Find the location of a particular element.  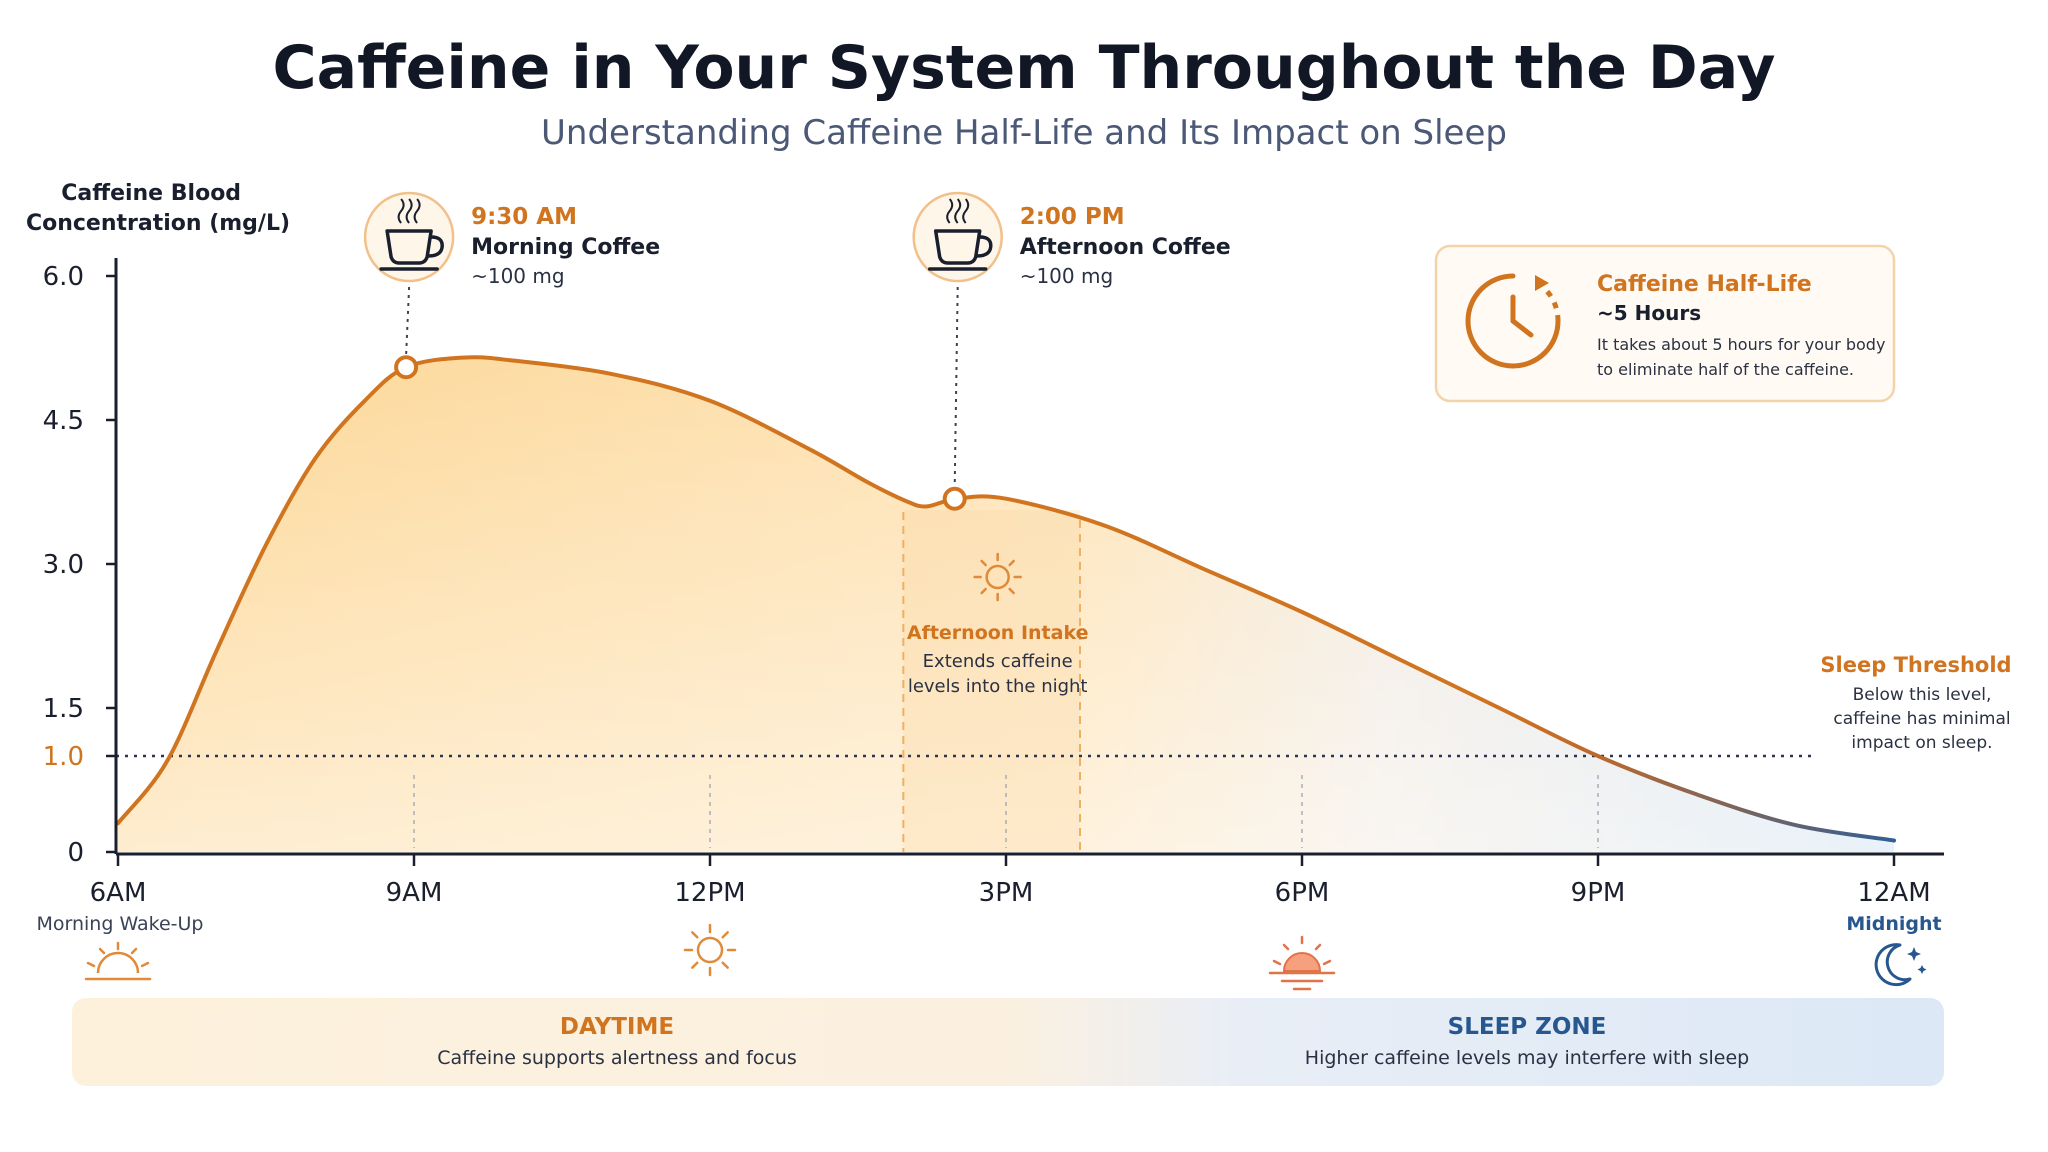

morning-coffee-callout: 9:30 AM Morning Coffee ~100 mg is located at coordinates (511, 285).